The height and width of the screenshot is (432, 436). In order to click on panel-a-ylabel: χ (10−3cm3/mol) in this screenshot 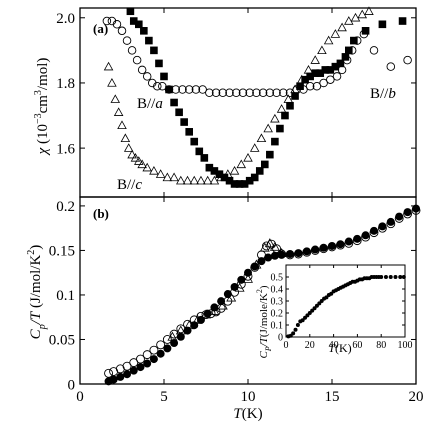, I will do `click(42, 107)`.